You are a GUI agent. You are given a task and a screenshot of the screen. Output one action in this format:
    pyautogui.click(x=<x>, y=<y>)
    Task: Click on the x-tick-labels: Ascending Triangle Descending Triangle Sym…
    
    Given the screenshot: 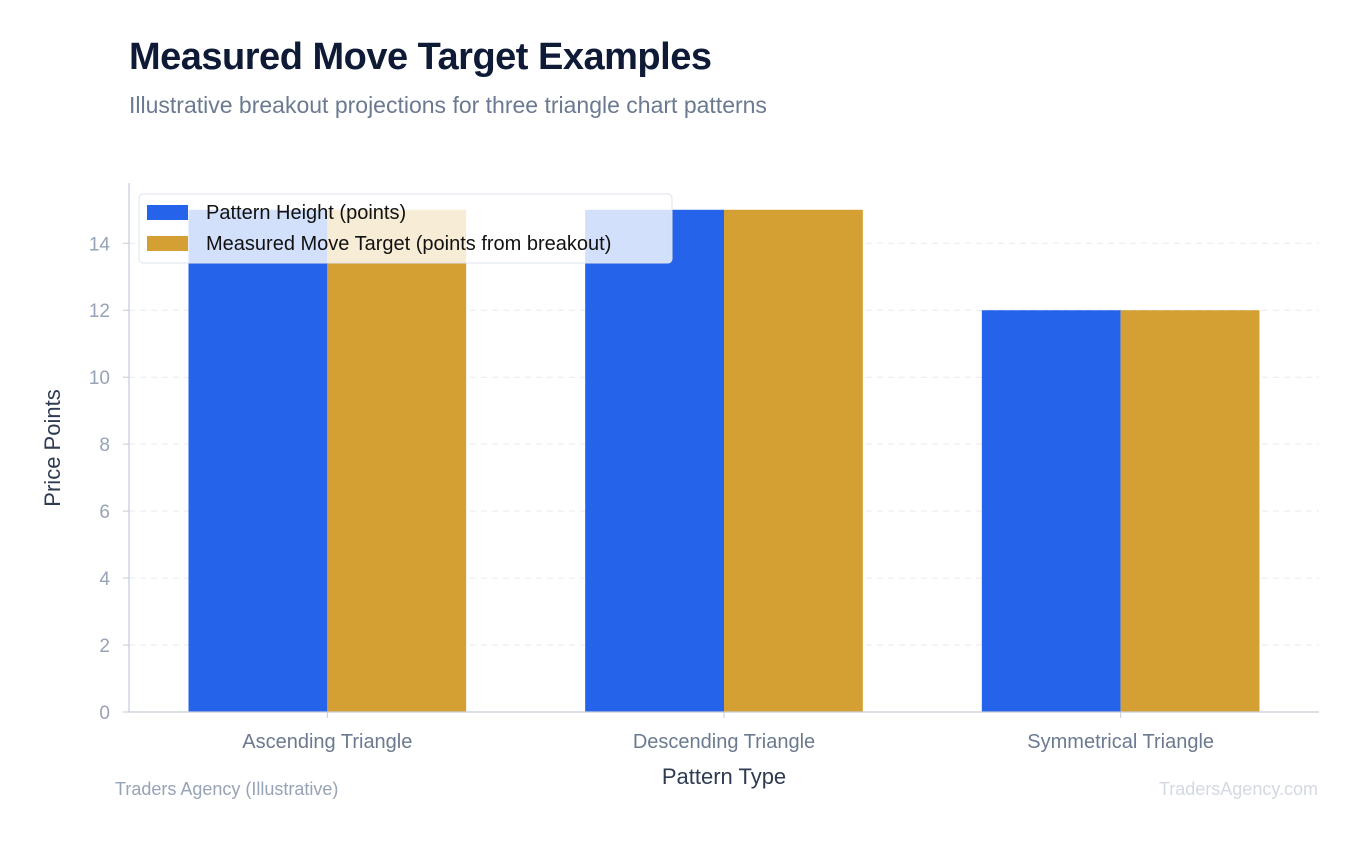 What is the action you would take?
    pyautogui.click(x=728, y=732)
    